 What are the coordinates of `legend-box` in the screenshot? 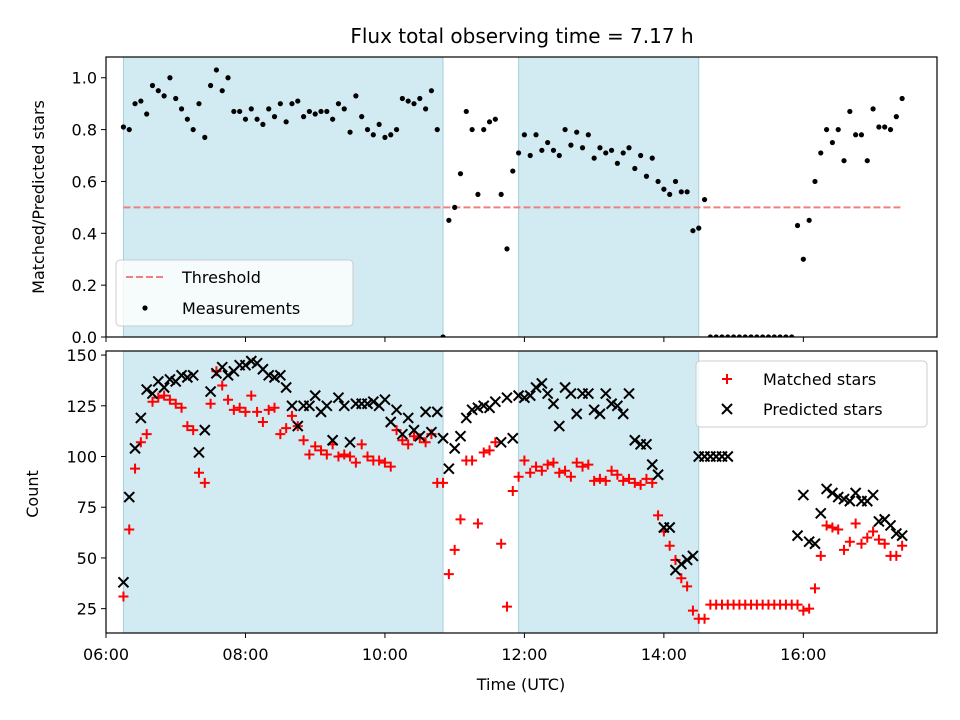 It's located at (234, 293).